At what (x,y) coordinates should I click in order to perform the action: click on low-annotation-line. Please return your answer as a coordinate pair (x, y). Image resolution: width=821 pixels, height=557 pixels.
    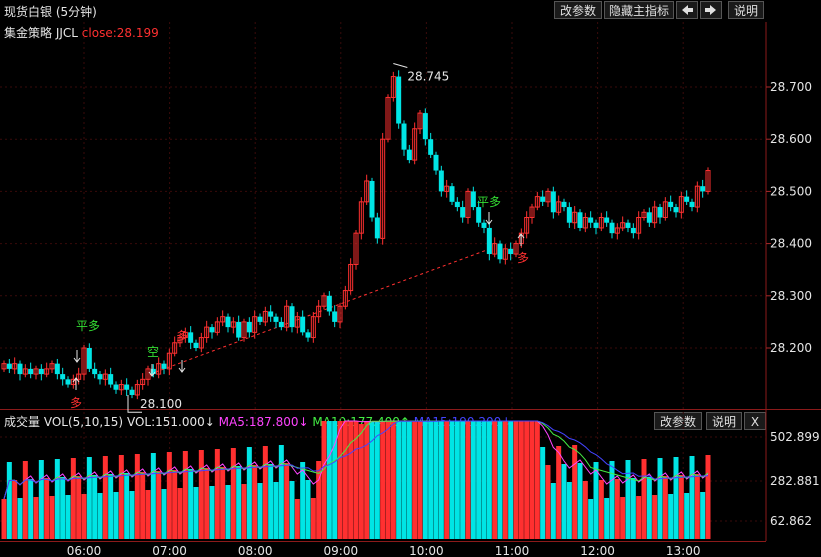
    Looking at the image, I should click on (134, 403).